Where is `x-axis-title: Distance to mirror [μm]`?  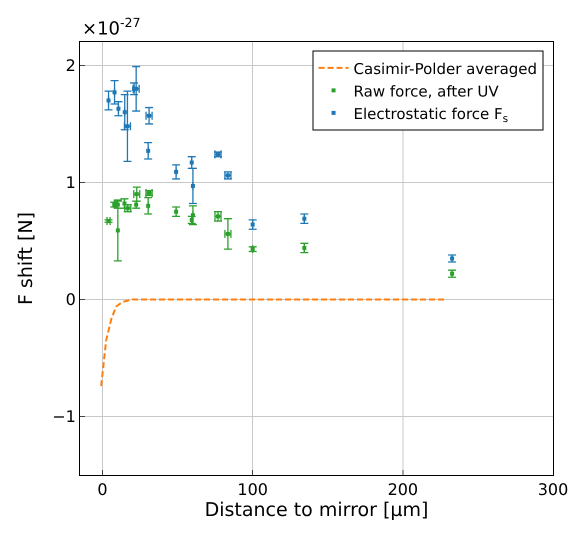
x-axis-title: Distance to mirror [μm] is located at coordinates (316, 510).